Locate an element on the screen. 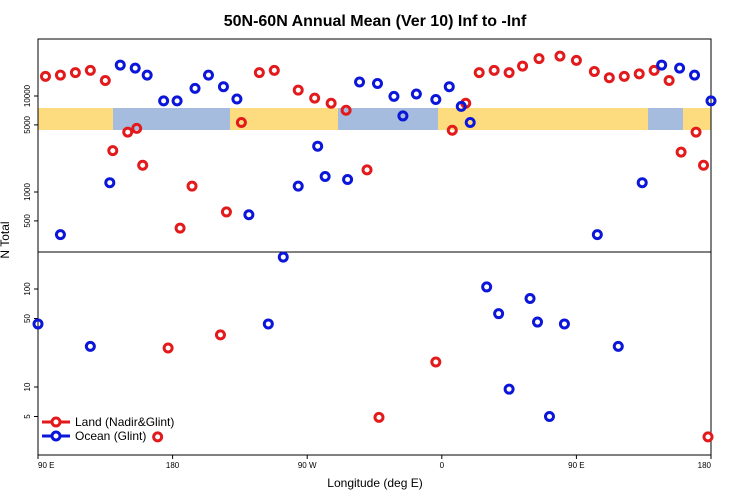 This screenshot has width=750, height=500. x-axis-label: Longitude (deg E) is located at coordinates (374, 483).